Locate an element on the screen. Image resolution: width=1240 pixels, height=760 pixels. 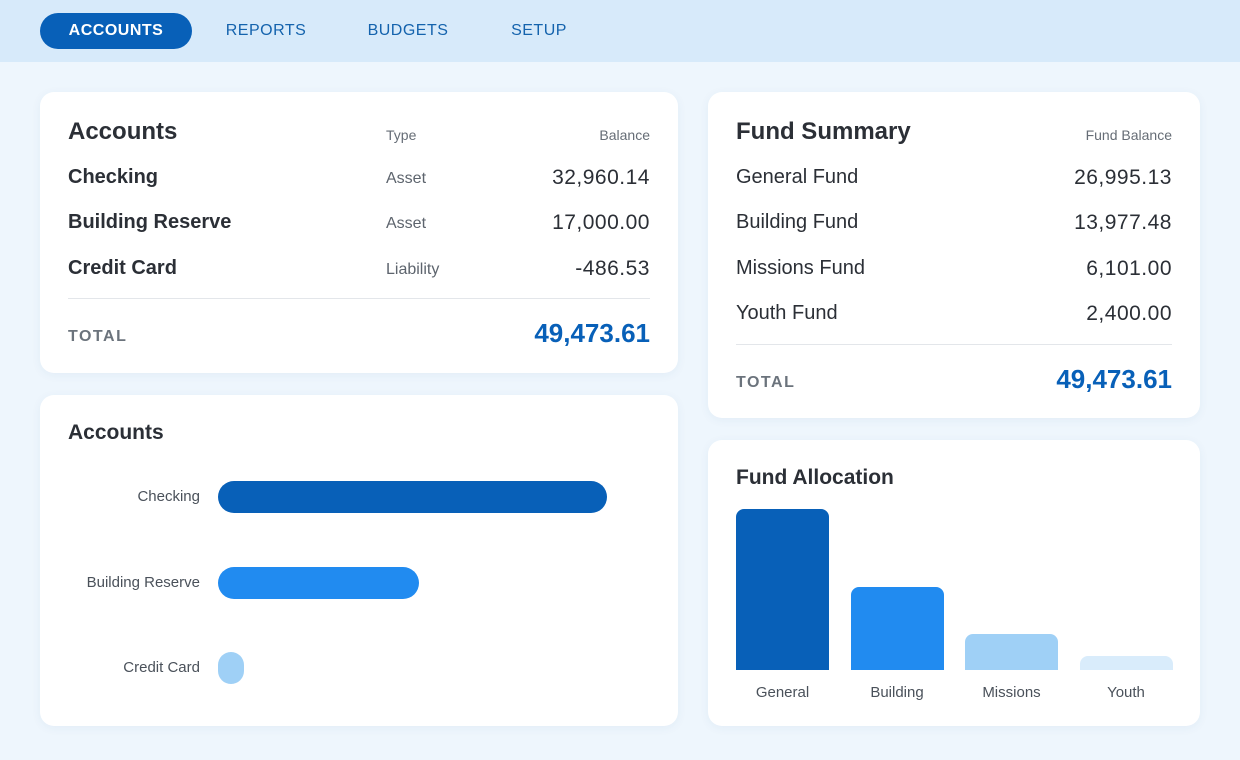
hbar-label-credit-card: Credit Card is located at coordinates (161, 667).